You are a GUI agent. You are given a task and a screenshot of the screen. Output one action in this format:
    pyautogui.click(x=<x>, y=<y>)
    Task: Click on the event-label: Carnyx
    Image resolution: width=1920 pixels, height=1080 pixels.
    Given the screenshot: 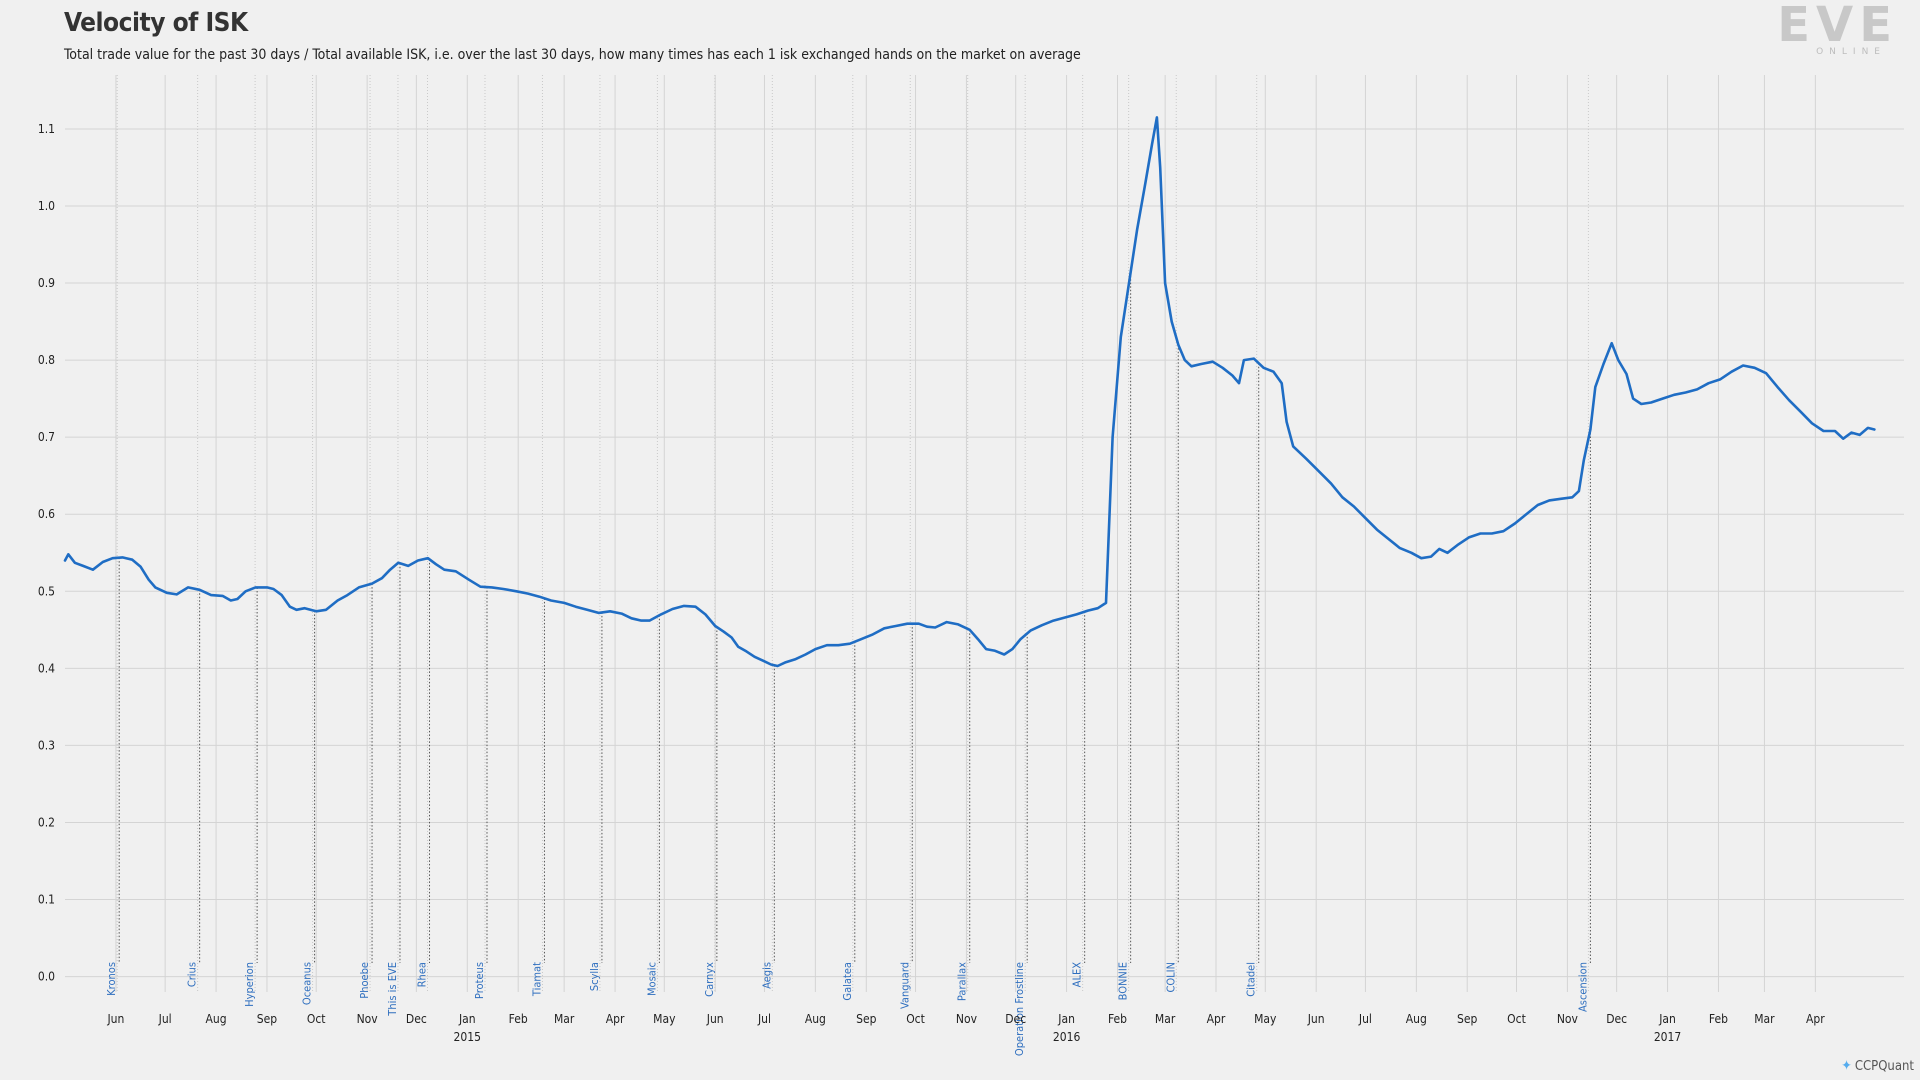 What is the action you would take?
    pyautogui.click(x=709, y=979)
    